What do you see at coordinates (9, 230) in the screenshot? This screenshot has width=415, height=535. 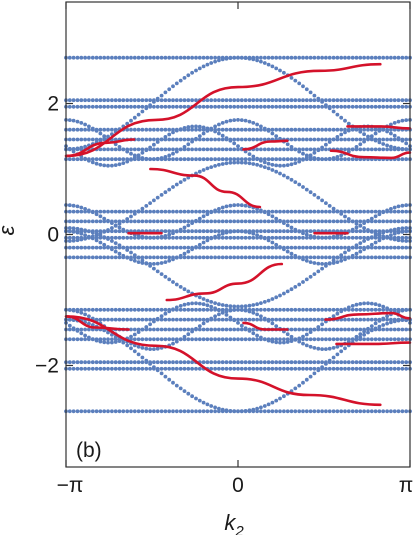 I see `y-axis-label: ε` at bounding box center [9, 230].